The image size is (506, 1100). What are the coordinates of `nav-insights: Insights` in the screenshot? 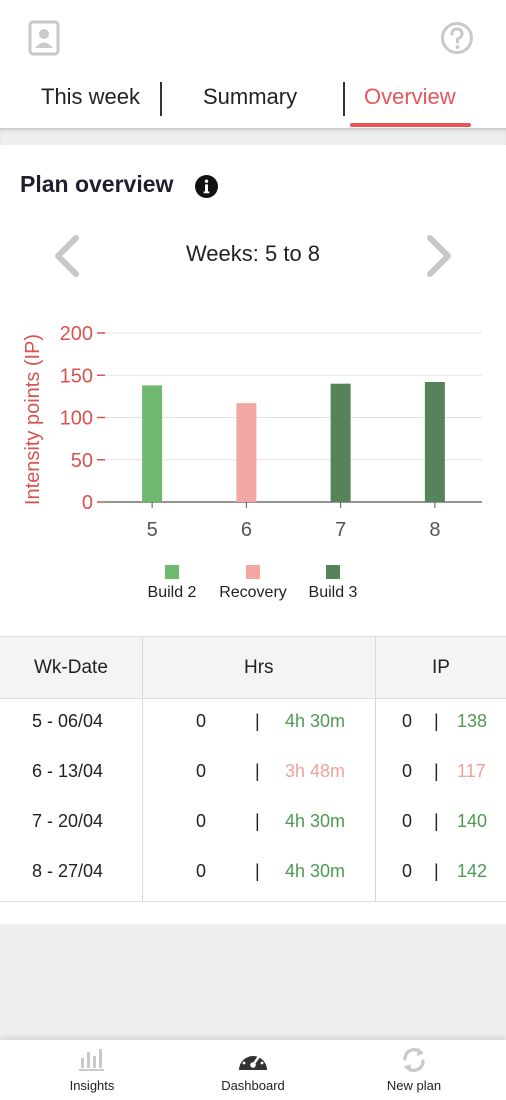 It's located at (92, 1070).